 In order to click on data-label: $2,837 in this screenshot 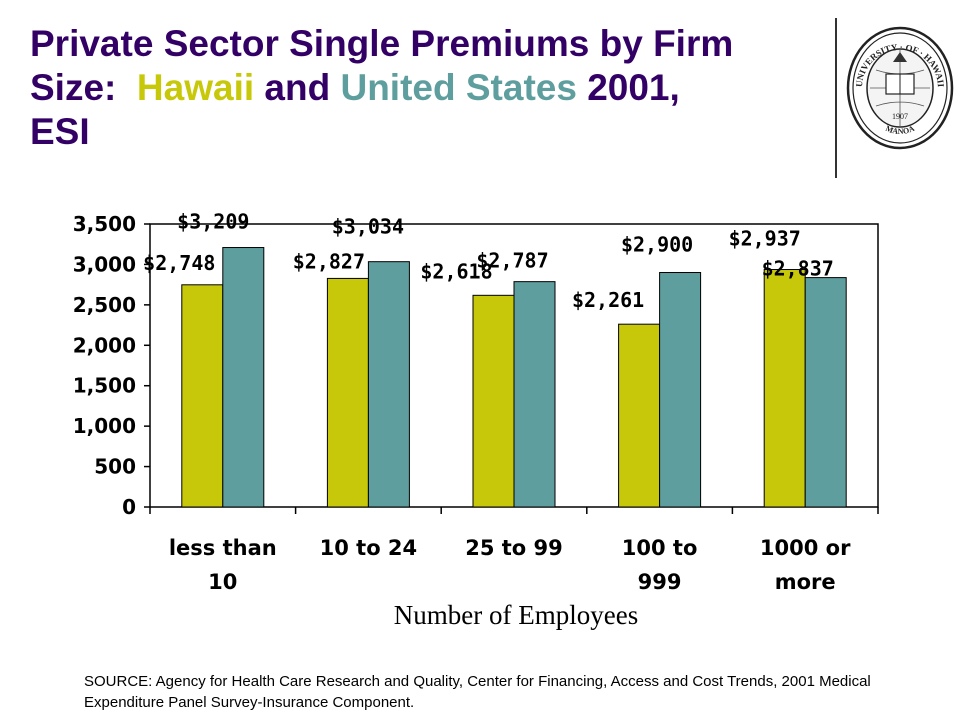, I will do `click(798, 269)`.